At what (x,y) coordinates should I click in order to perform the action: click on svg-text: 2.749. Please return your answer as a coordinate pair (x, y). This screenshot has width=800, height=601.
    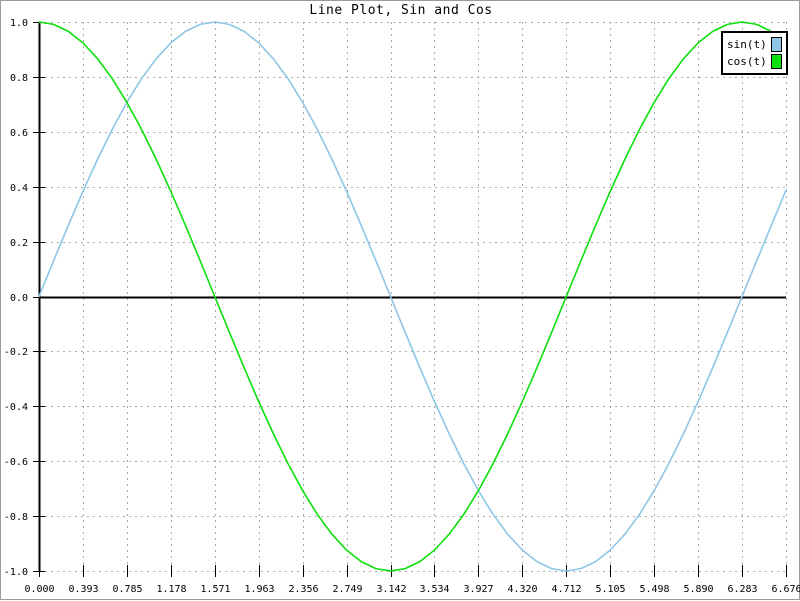
    Looking at the image, I should click on (347, 589).